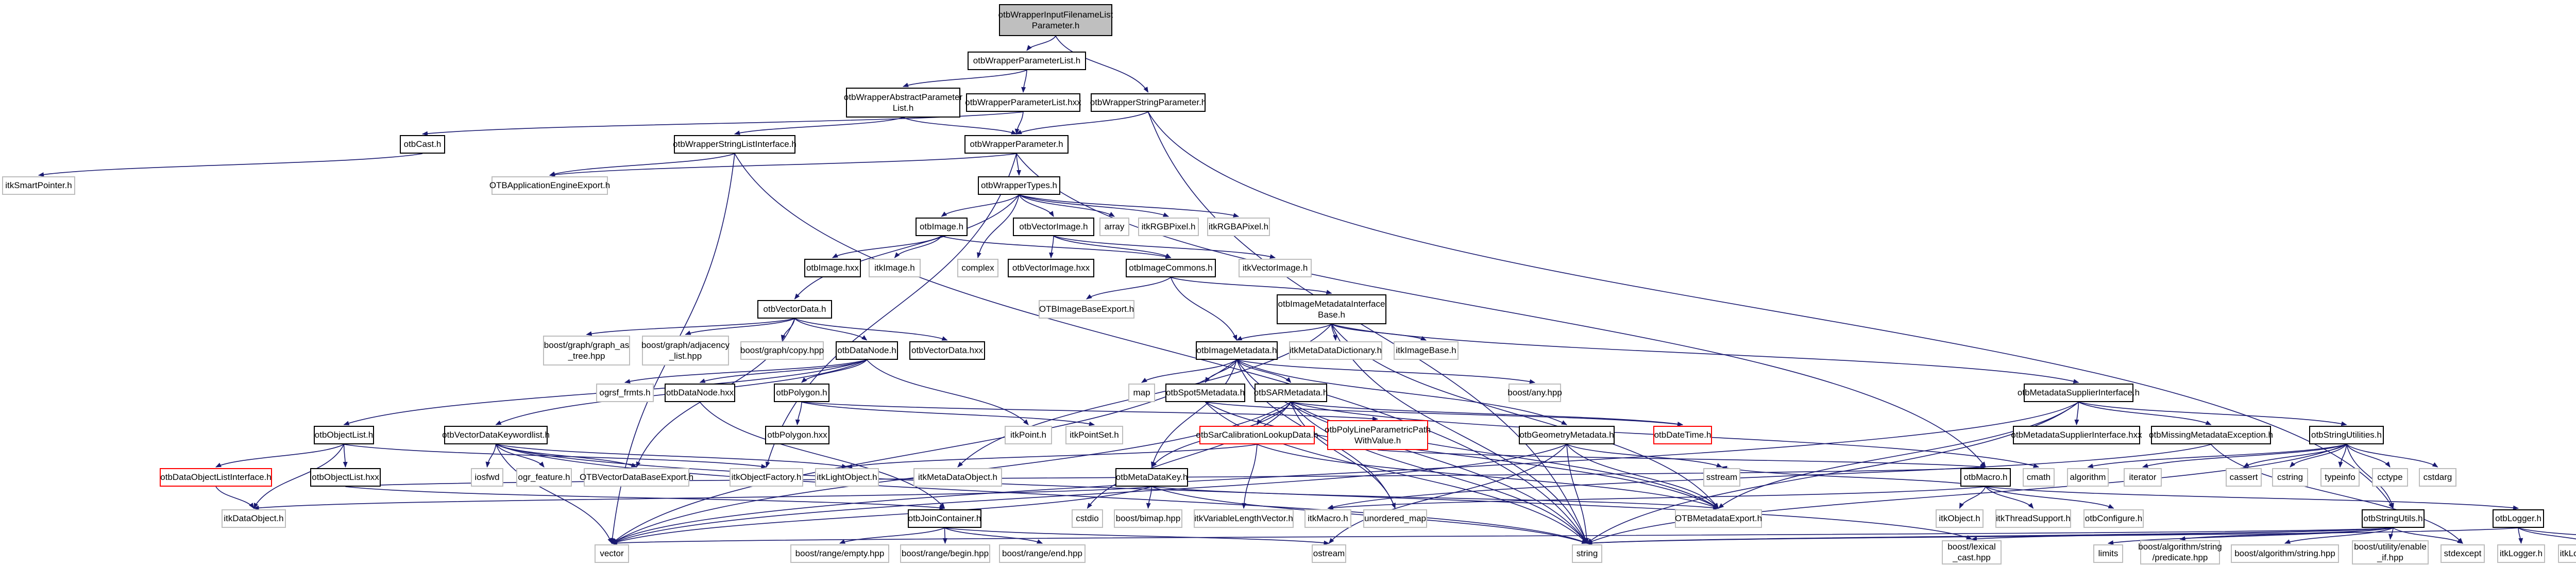 This screenshot has width=2576, height=565. What do you see at coordinates (1148, 103) in the screenshot?
I see `node-otbwrapperstringparameter-h: otbWrapperStringParameter.h` at bounding box center [1148, 103].